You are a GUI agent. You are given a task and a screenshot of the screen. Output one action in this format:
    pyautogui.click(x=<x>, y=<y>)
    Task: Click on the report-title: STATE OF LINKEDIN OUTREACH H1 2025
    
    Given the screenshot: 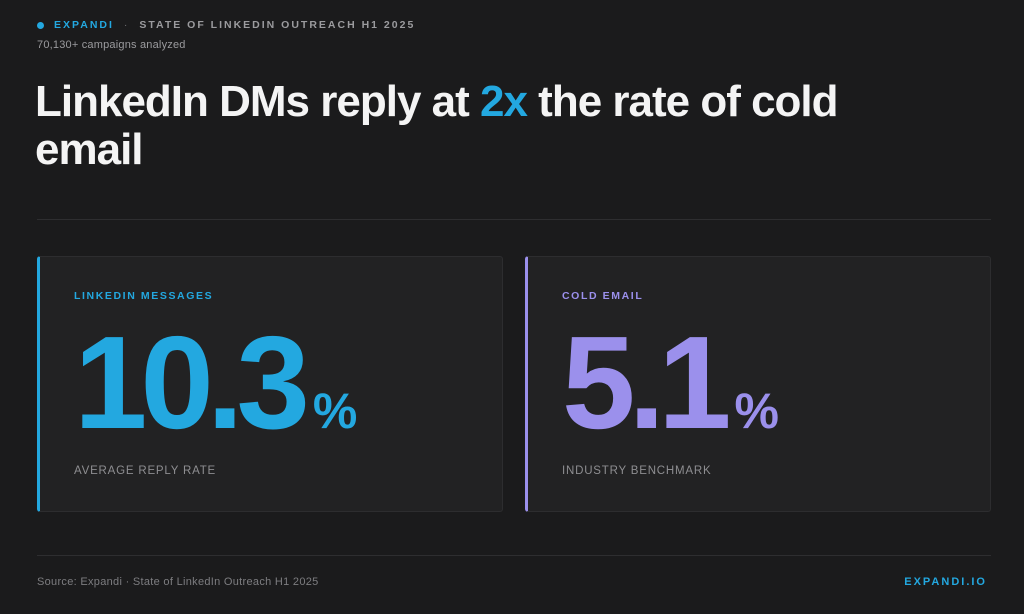 What is the action you would take?
    pyautogui.click(x=277, y=25)
    